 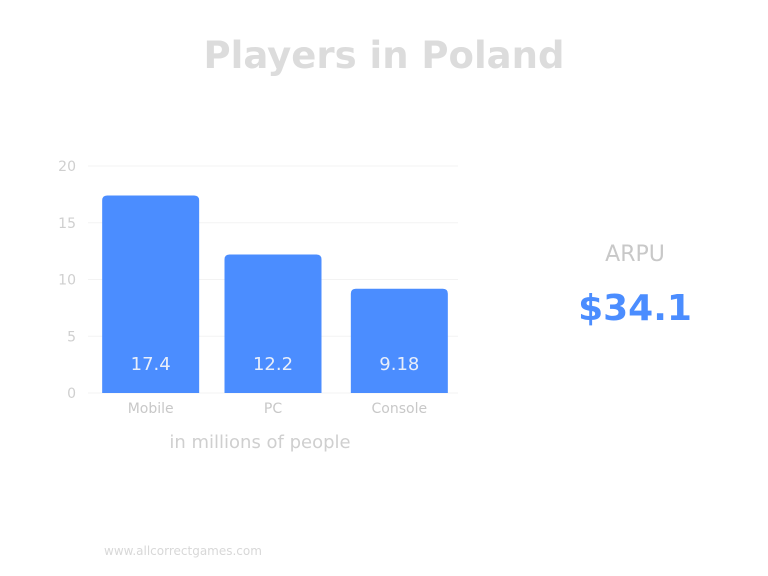 I want to click on bar-value-label: 12.2, so click(x=273, y=364).